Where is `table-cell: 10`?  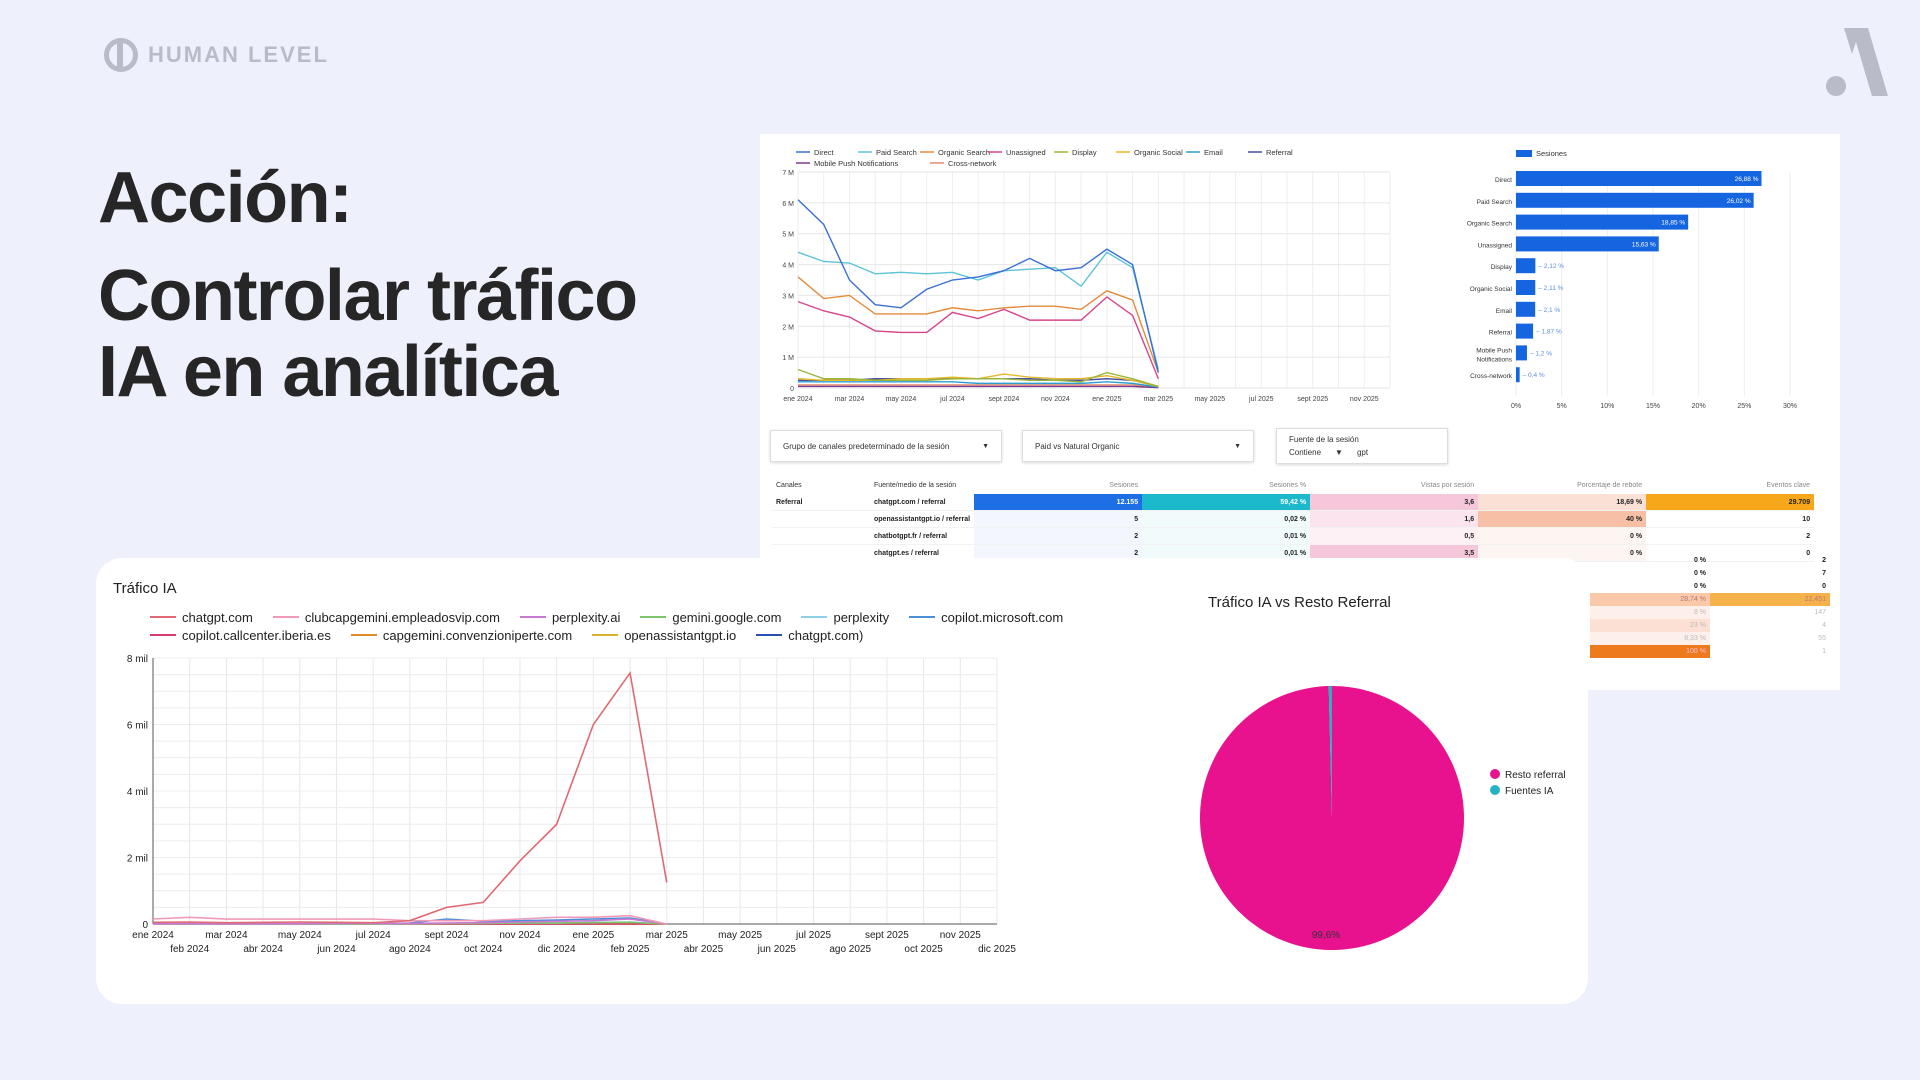 table-cell: 10 is located at coordinates (1730, 519).